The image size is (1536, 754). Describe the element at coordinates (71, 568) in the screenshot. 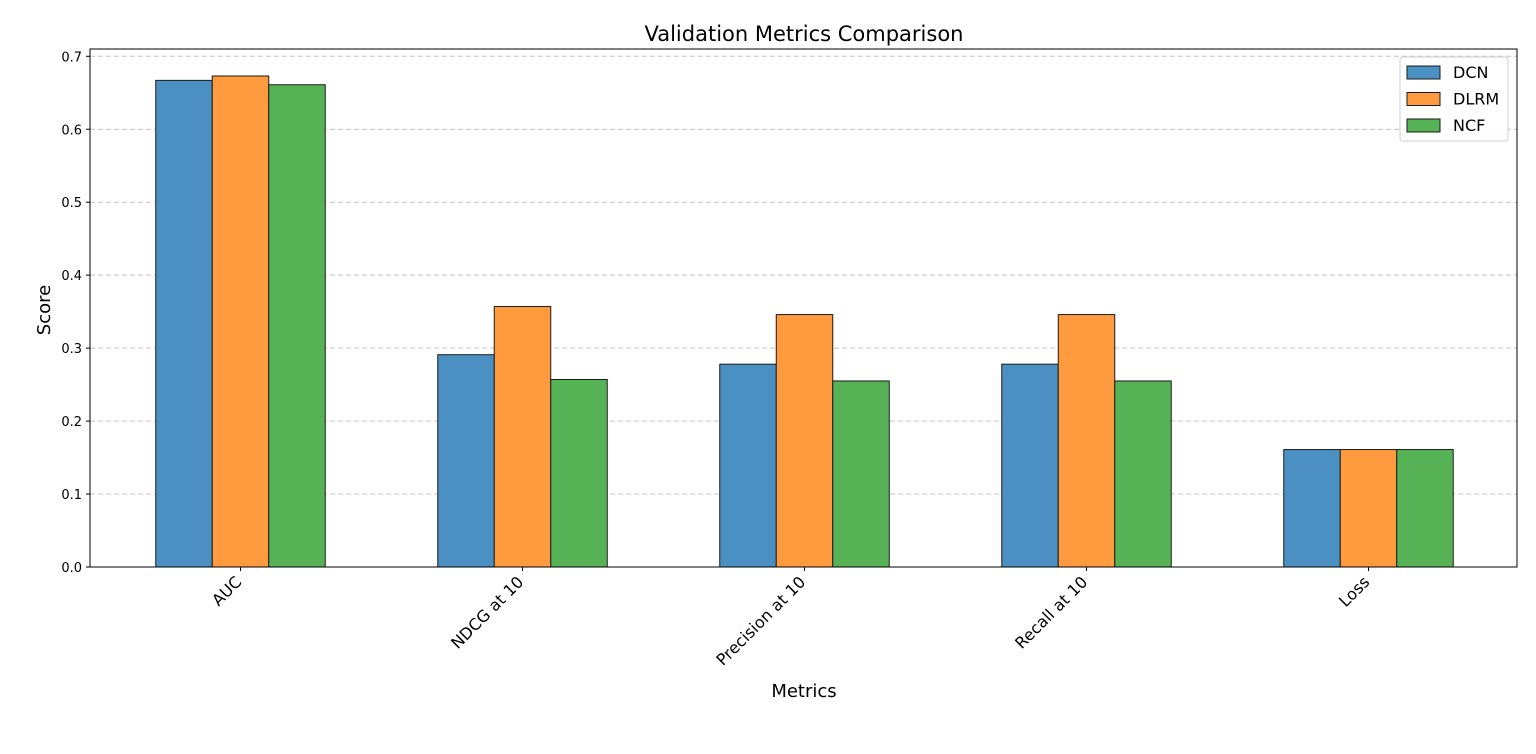

I see `y-tick-label: 0.0` at that location.